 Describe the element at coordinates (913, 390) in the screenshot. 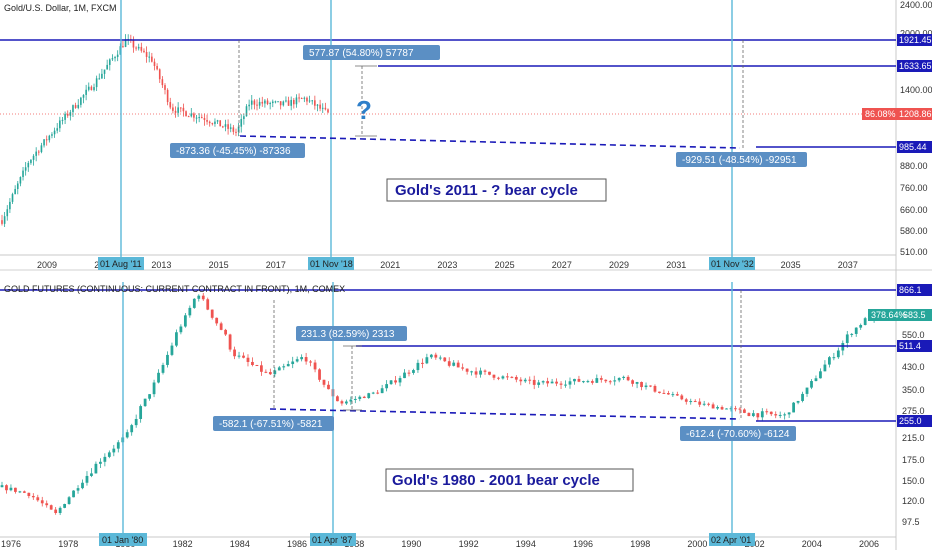

I see `bottom-y-tick: 350.0` at that location.